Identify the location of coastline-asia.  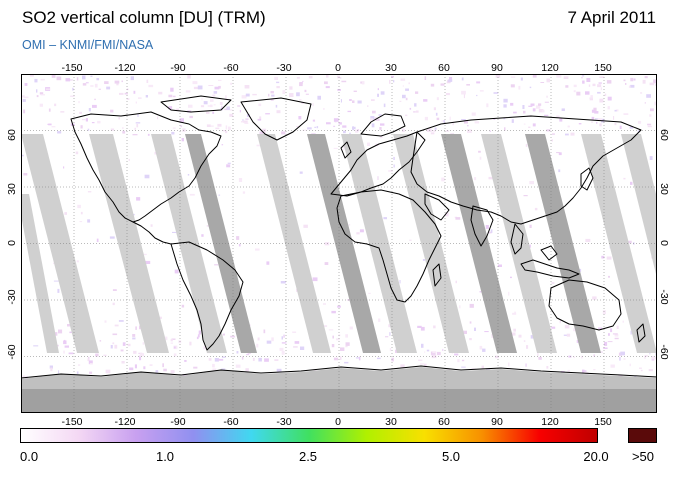
(526, 170).